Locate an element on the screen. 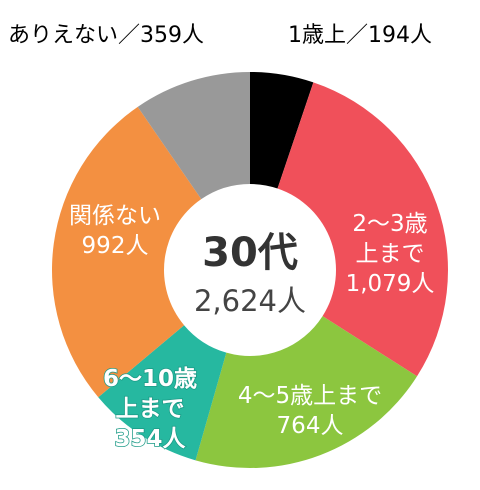 Image resolution: width=480 pixels, height=490 pixels. value-label: 354人 is located at coordinates (150, 438).